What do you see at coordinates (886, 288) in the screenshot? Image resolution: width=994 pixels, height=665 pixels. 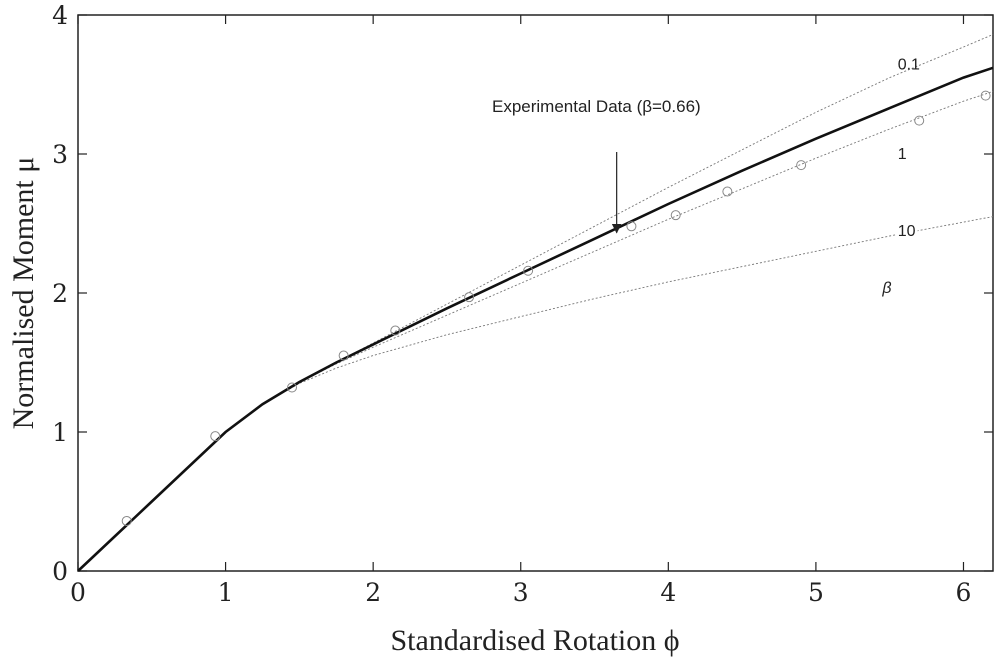 I see `beta-symbol-label: β` at bounding box center [886, 288].